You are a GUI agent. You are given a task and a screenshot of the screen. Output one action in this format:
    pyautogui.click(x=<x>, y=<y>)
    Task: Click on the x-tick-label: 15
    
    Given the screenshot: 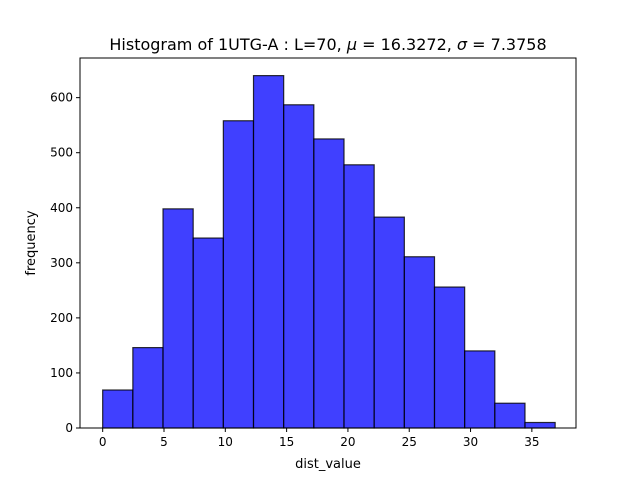 What is the action you would take?
    pyautogui.click(x=286, y=442)
    